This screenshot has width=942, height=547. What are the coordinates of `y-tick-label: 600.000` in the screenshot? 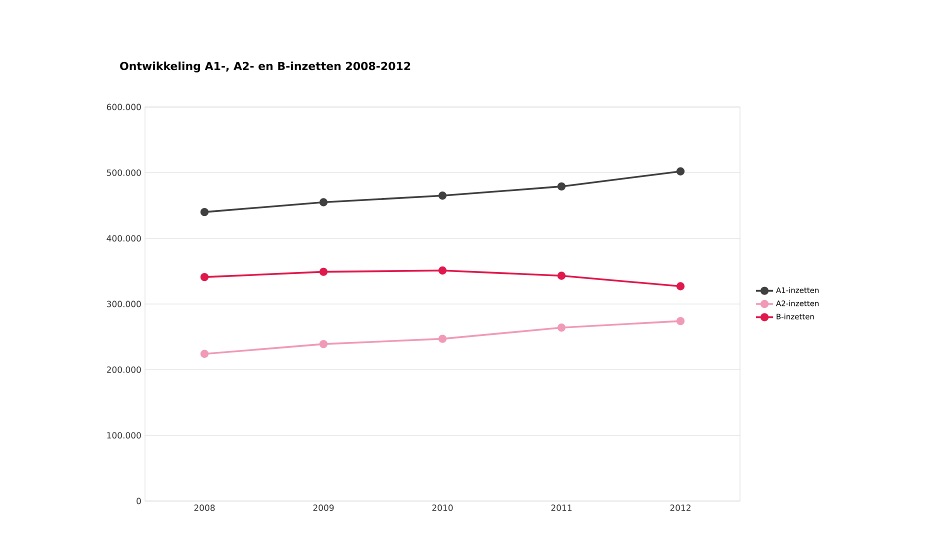 It's located at (123, 107).